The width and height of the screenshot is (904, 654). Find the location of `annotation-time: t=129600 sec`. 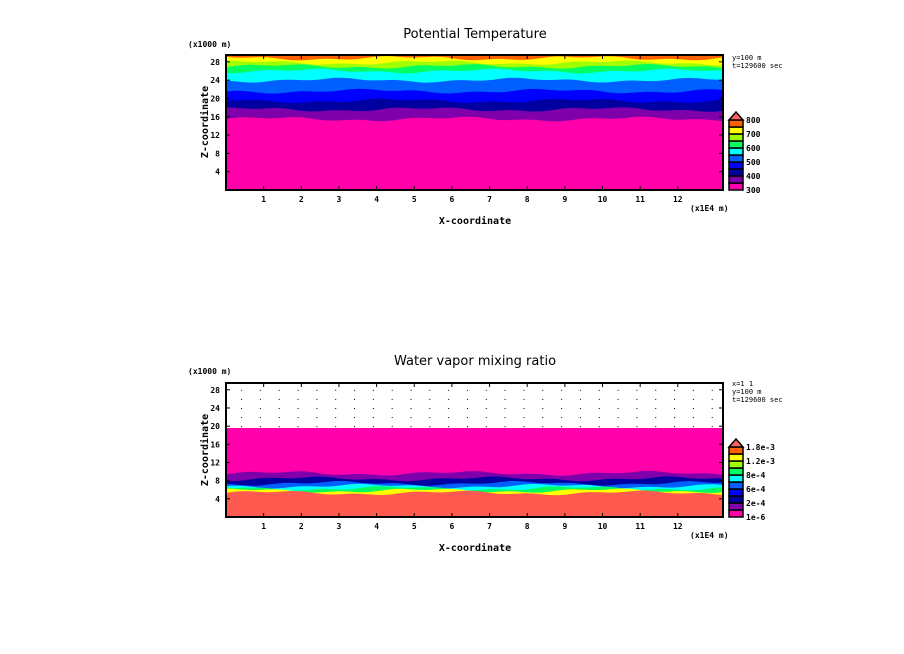

annotation-time: t=129600 sec is located at coordinates (757, 400).